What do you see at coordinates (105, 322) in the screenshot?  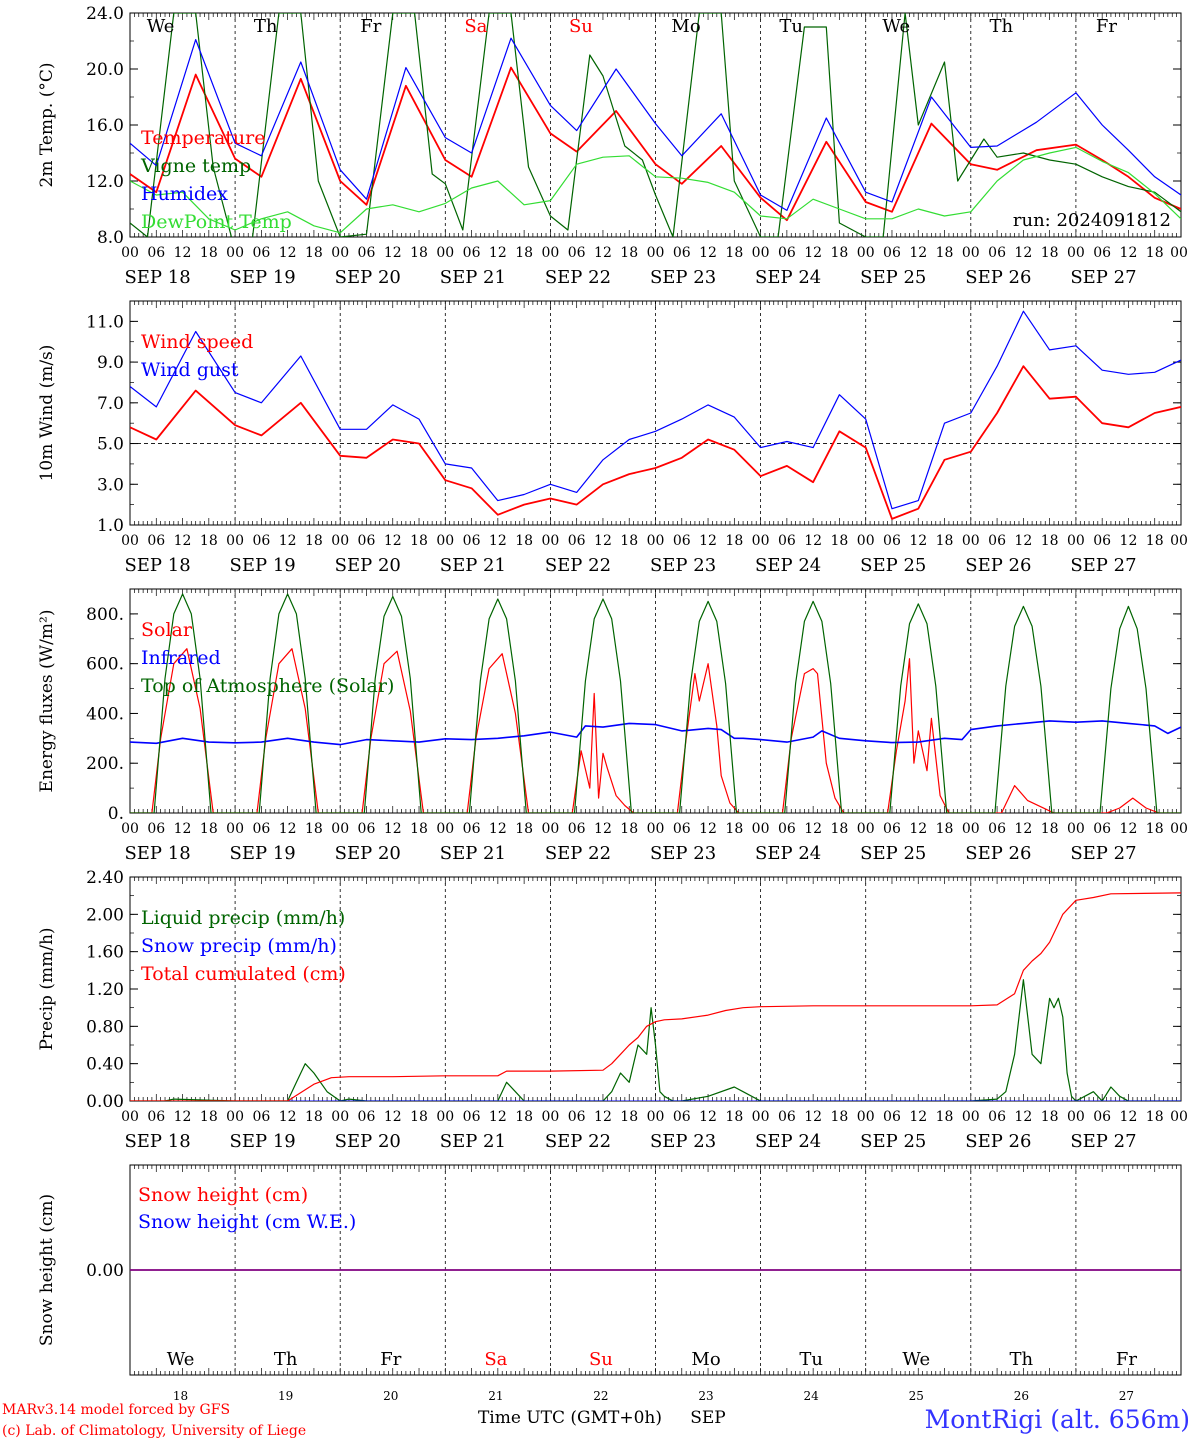 I see `y-tick-label: 11.0` at bounding box center [105, 322].